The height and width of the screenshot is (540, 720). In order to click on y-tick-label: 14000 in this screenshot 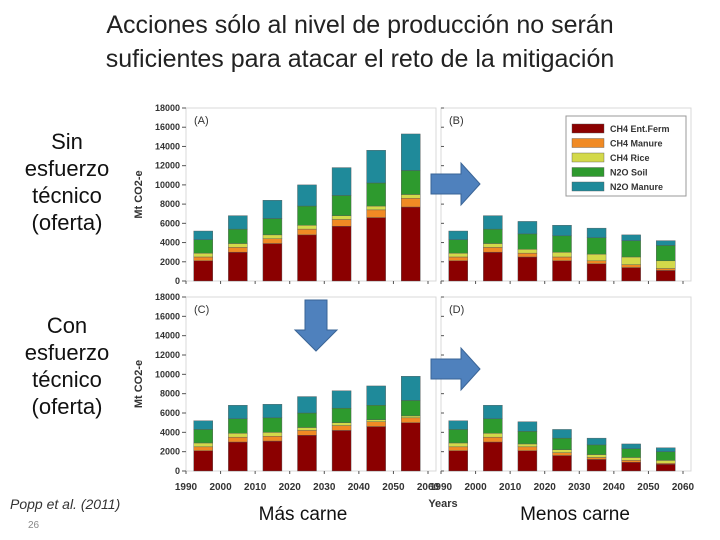, I will do `click(167, 336)`.